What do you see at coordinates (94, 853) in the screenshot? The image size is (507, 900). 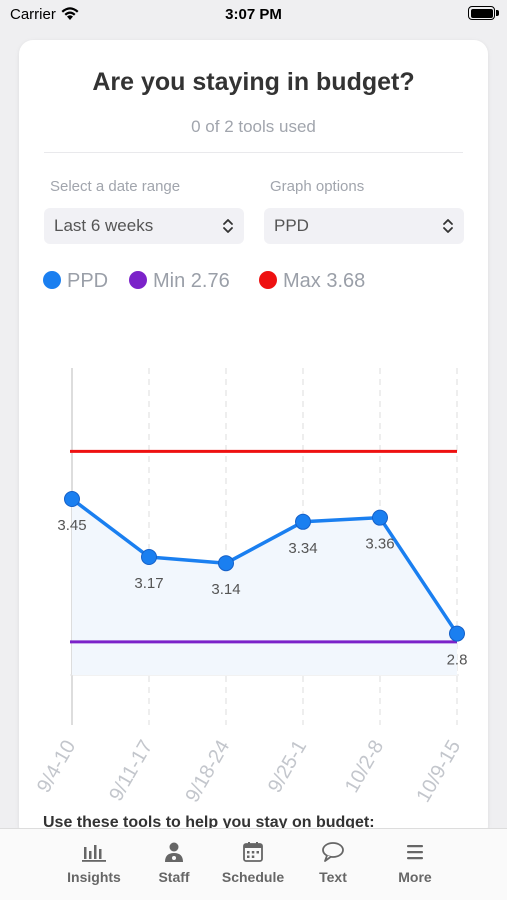 I see `bar-chart-icon` at bounding box center [94, 853].